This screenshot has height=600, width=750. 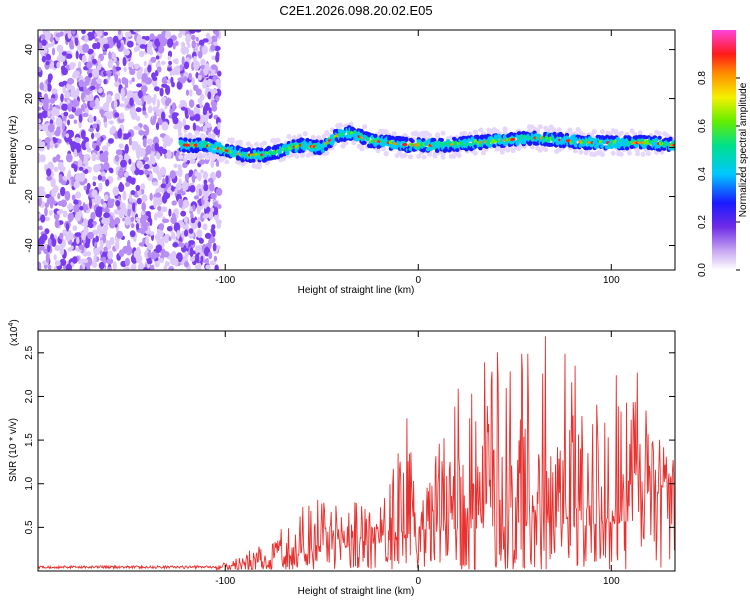 I want to click on snr-xlabel: Height of straight line (km), so click(x=356, y=591).